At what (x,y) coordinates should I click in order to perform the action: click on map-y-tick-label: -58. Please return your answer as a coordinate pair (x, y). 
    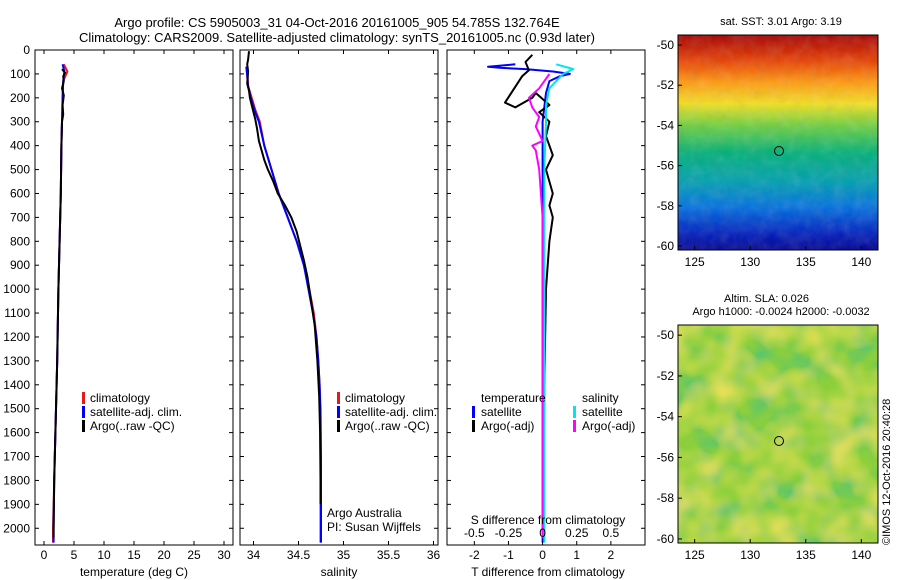
    Looking at the image, I should click on (666, 498).